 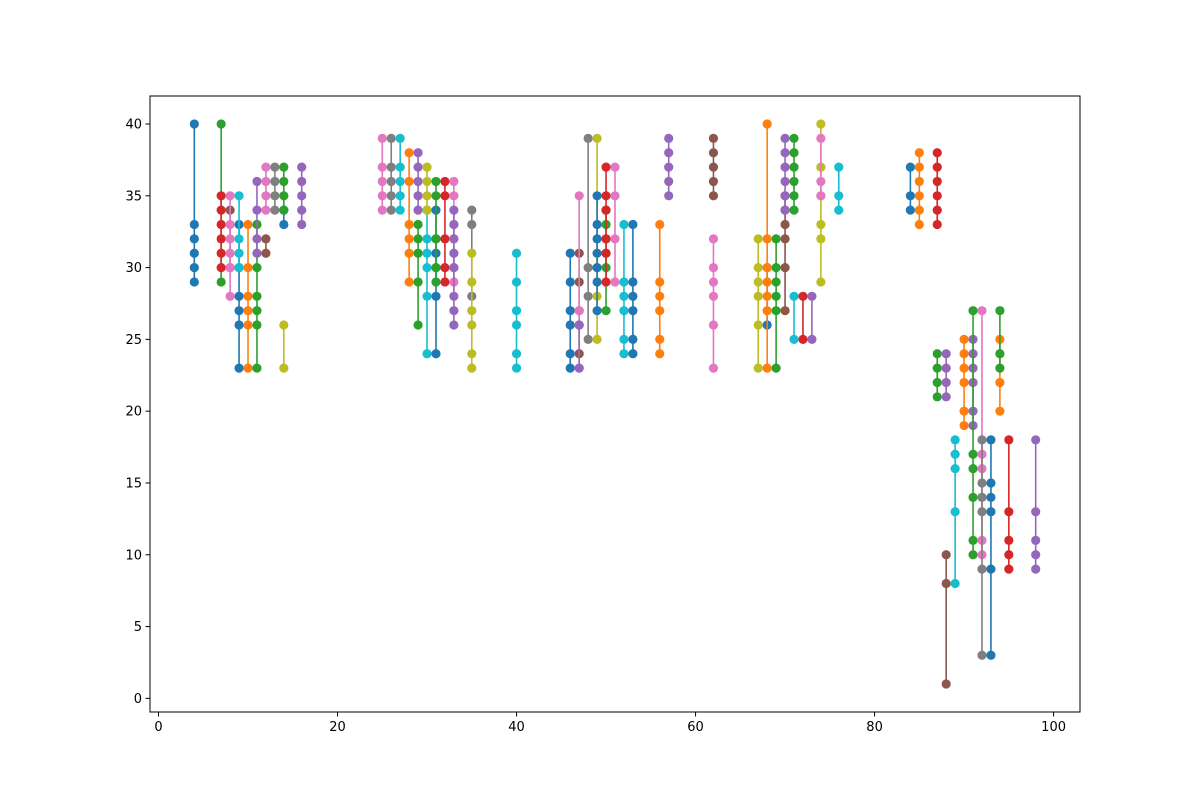 What do you see at coordinates (133, 268) in the screenshot?
I see `y-tick-label: 30` at bounding box center [133, 268].